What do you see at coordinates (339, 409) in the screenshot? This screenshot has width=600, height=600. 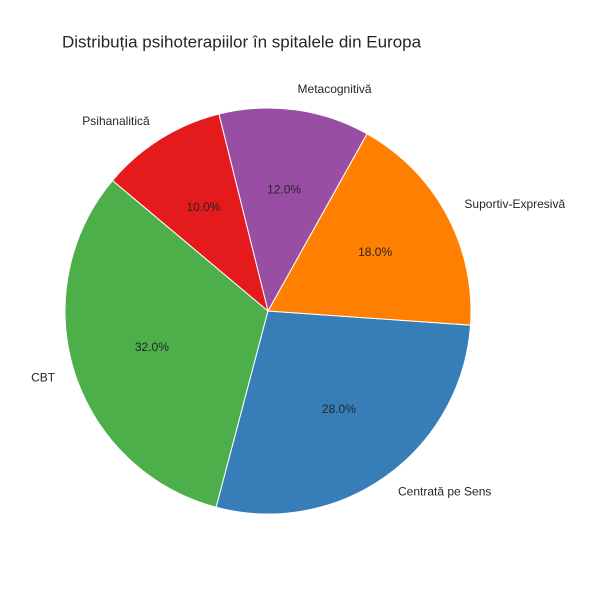 I see `value-label: 28.0%` at bounding box center [339, 409].